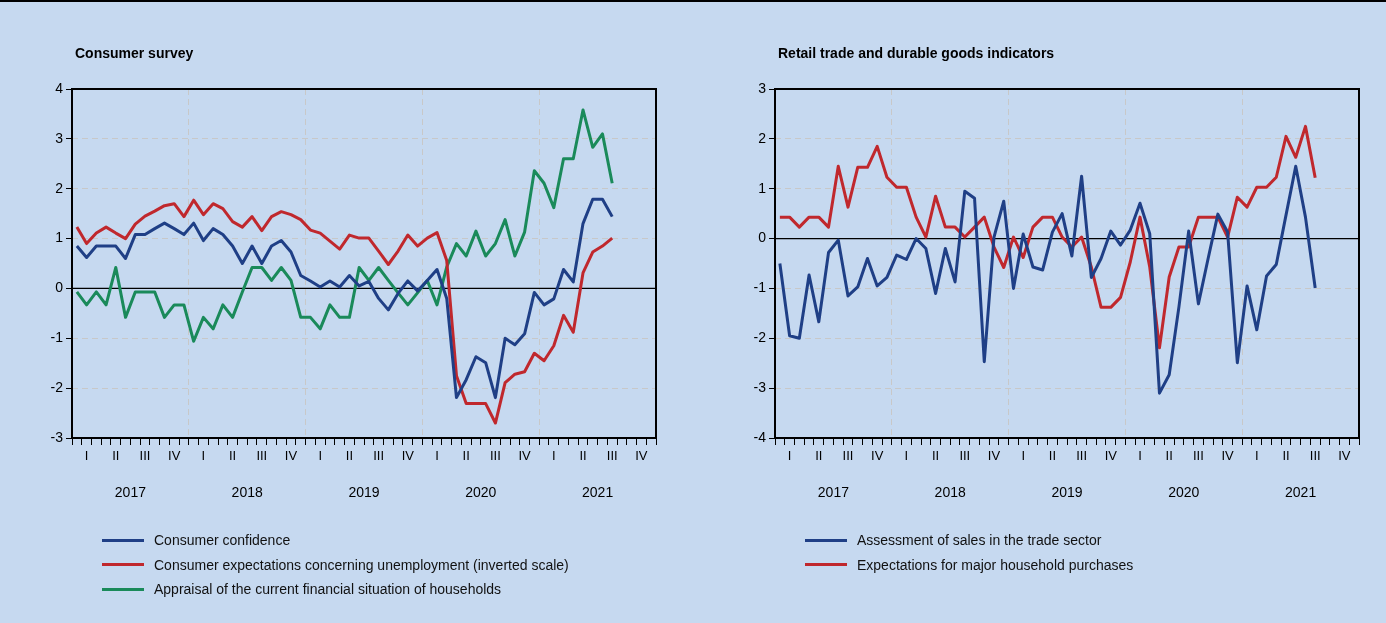 This screenshot has height=623, width=1386. Describe the element at coordinates (760, 436) in the screenshot. I see `y-tick-label: -4` at that location.